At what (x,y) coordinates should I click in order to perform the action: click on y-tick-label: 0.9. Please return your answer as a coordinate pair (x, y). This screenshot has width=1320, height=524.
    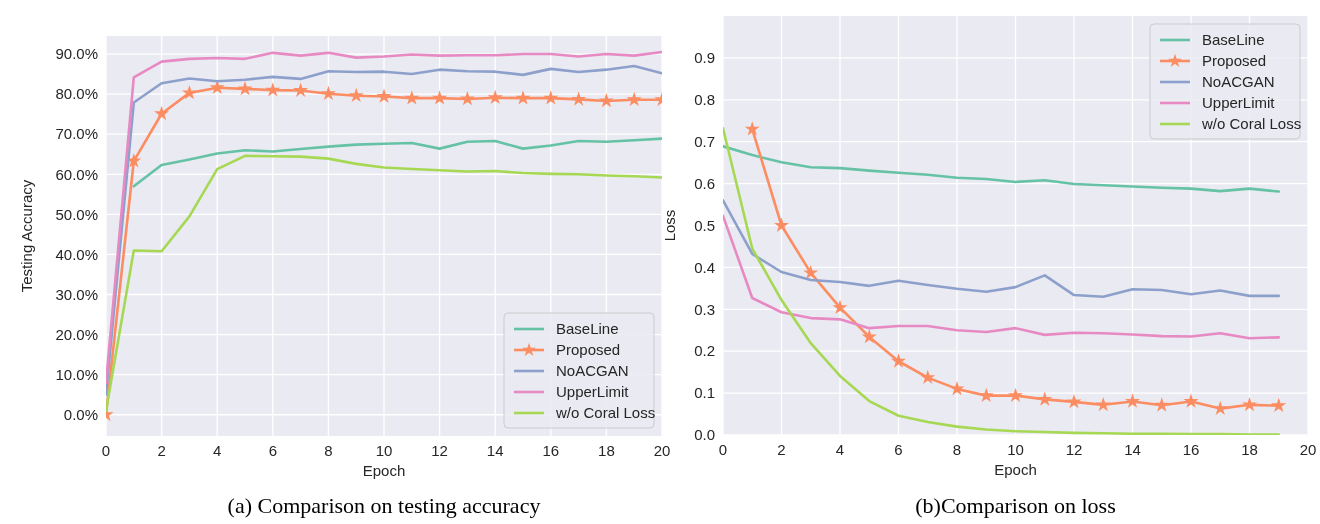
    Looking at the image, I should click on (704, 58).